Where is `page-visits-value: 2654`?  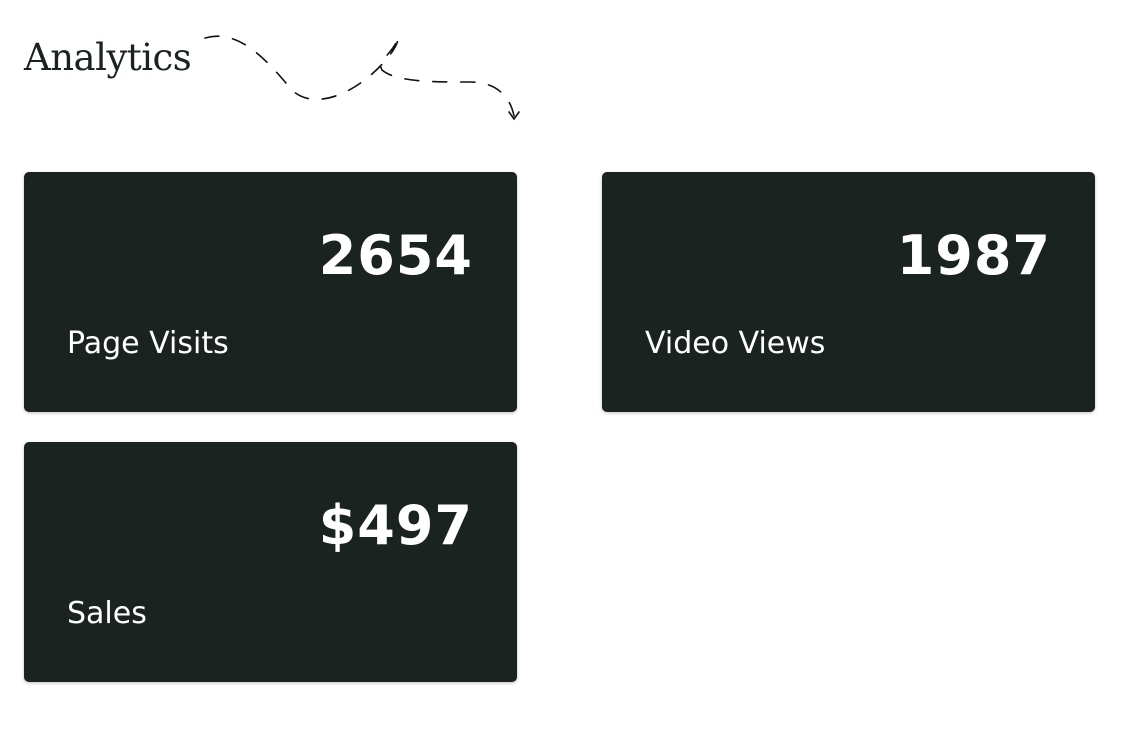
page-visits-value: 2654 is located at coordinates (395, 255).